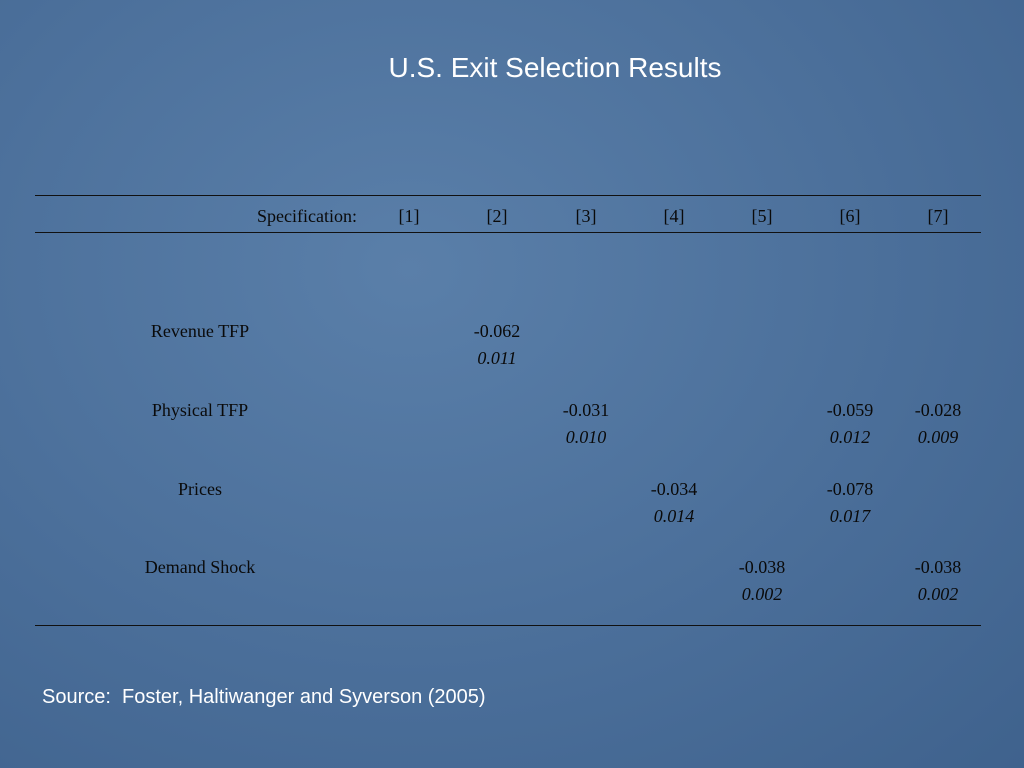 Image resolution: width=1024 pixels, height=768 pixels. Describe the element at coordinates (850, 216) in the screenshot. I see `column-header: [6]` at that location.